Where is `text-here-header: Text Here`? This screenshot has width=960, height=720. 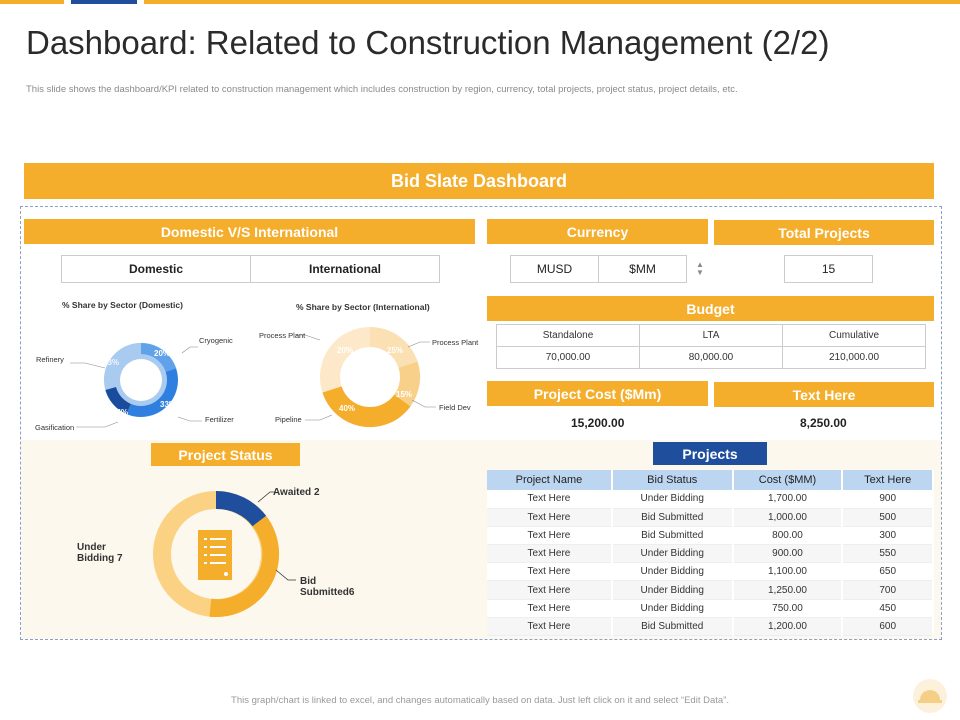 text-here-header: Text Here is located at coordinates (824, 394).